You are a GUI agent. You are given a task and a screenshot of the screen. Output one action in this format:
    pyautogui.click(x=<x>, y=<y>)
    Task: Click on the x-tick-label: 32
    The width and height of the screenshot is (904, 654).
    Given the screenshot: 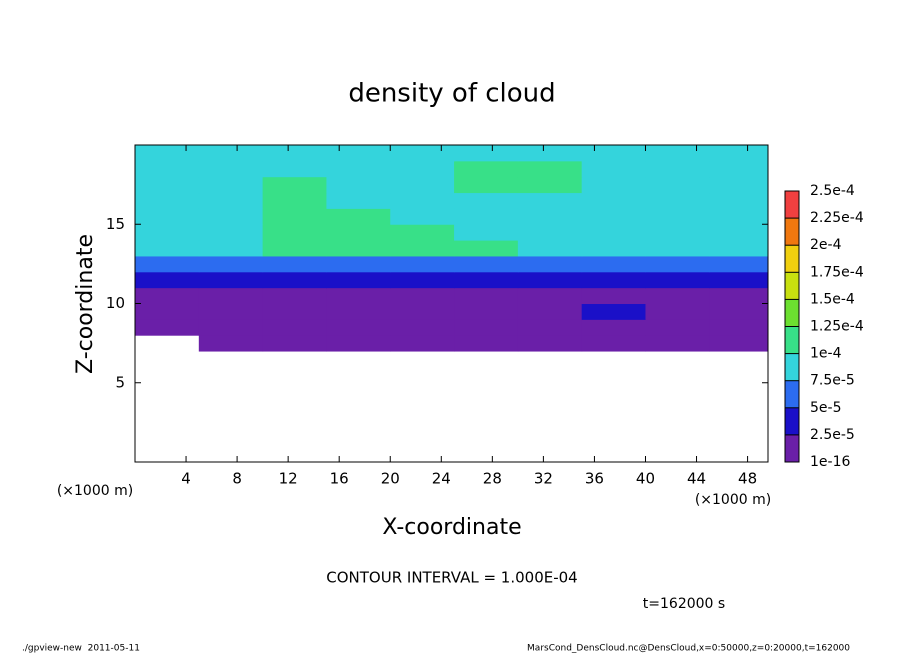 What is the action you would take?
    pyautogui.click(x=543, y=479)
    